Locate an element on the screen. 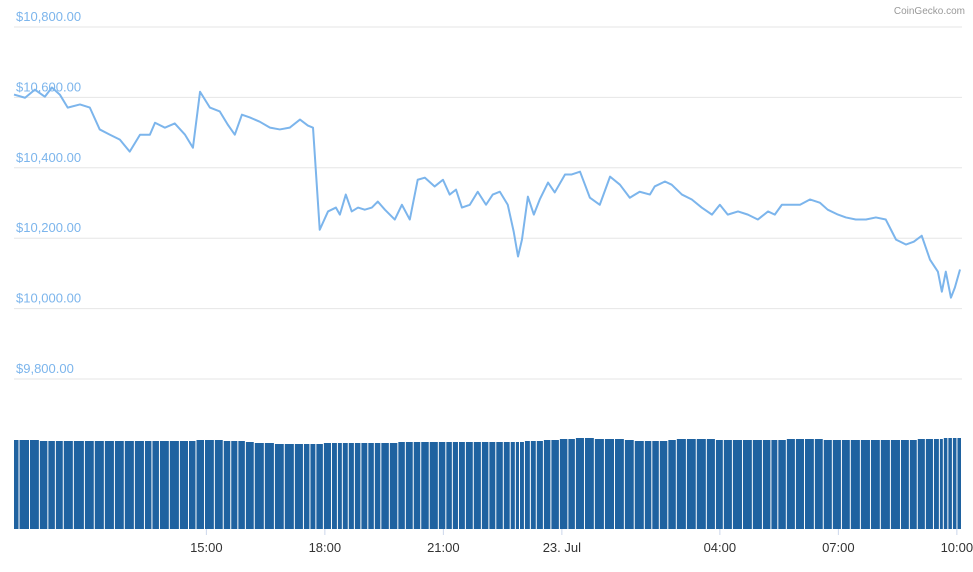  x-tick-label: 15:00 is located at coordinates (206, 547).